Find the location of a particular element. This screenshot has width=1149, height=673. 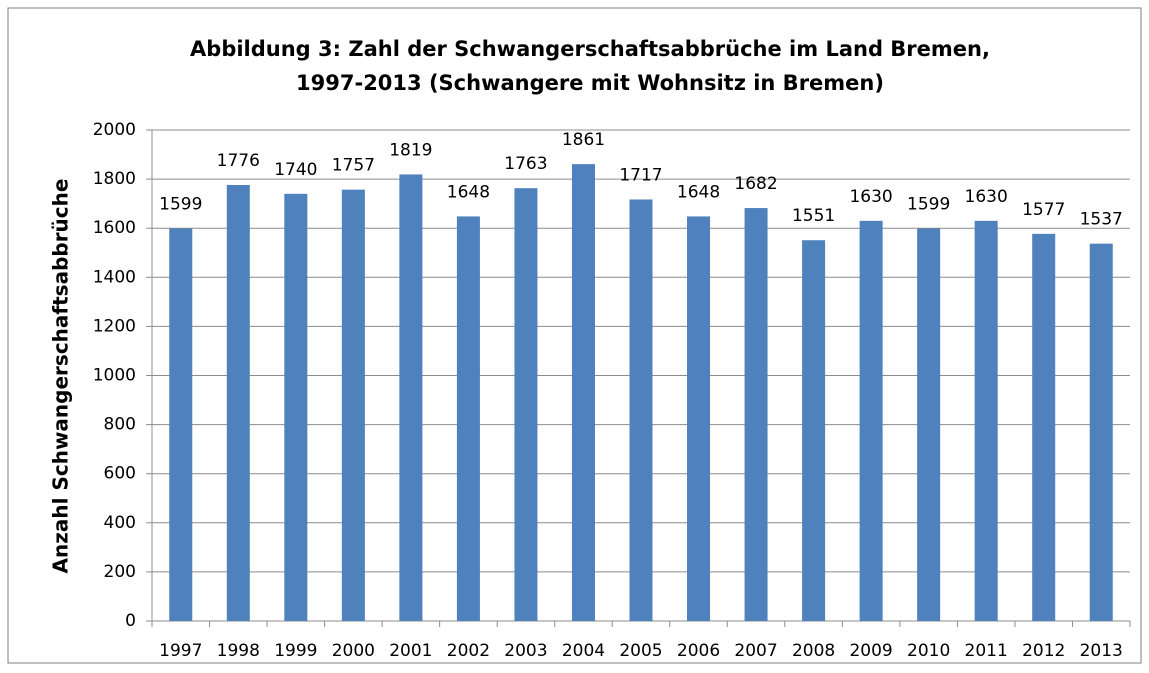

x-tick-label: 2012 is located at coordinates (1043, 651).